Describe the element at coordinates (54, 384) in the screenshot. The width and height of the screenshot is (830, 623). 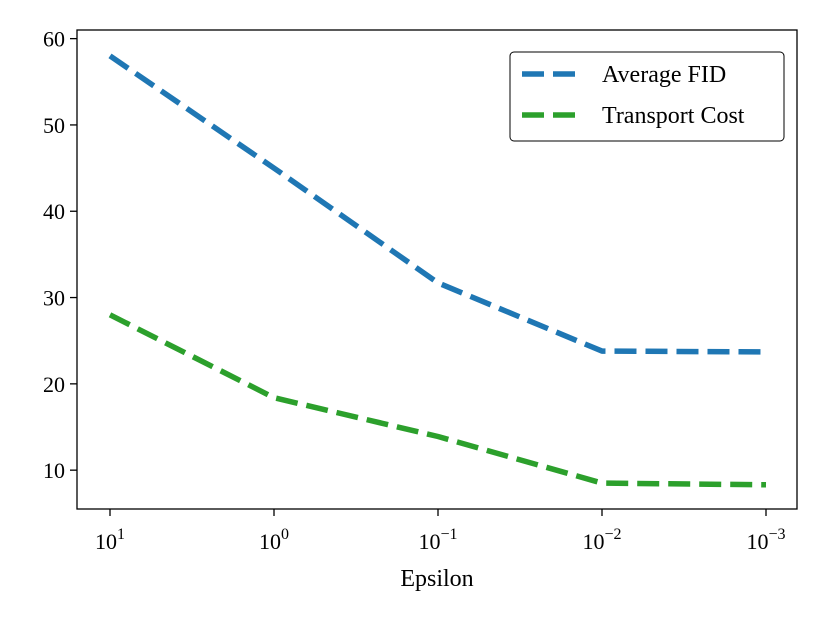
I see `y-tick-label: 20` at that location.